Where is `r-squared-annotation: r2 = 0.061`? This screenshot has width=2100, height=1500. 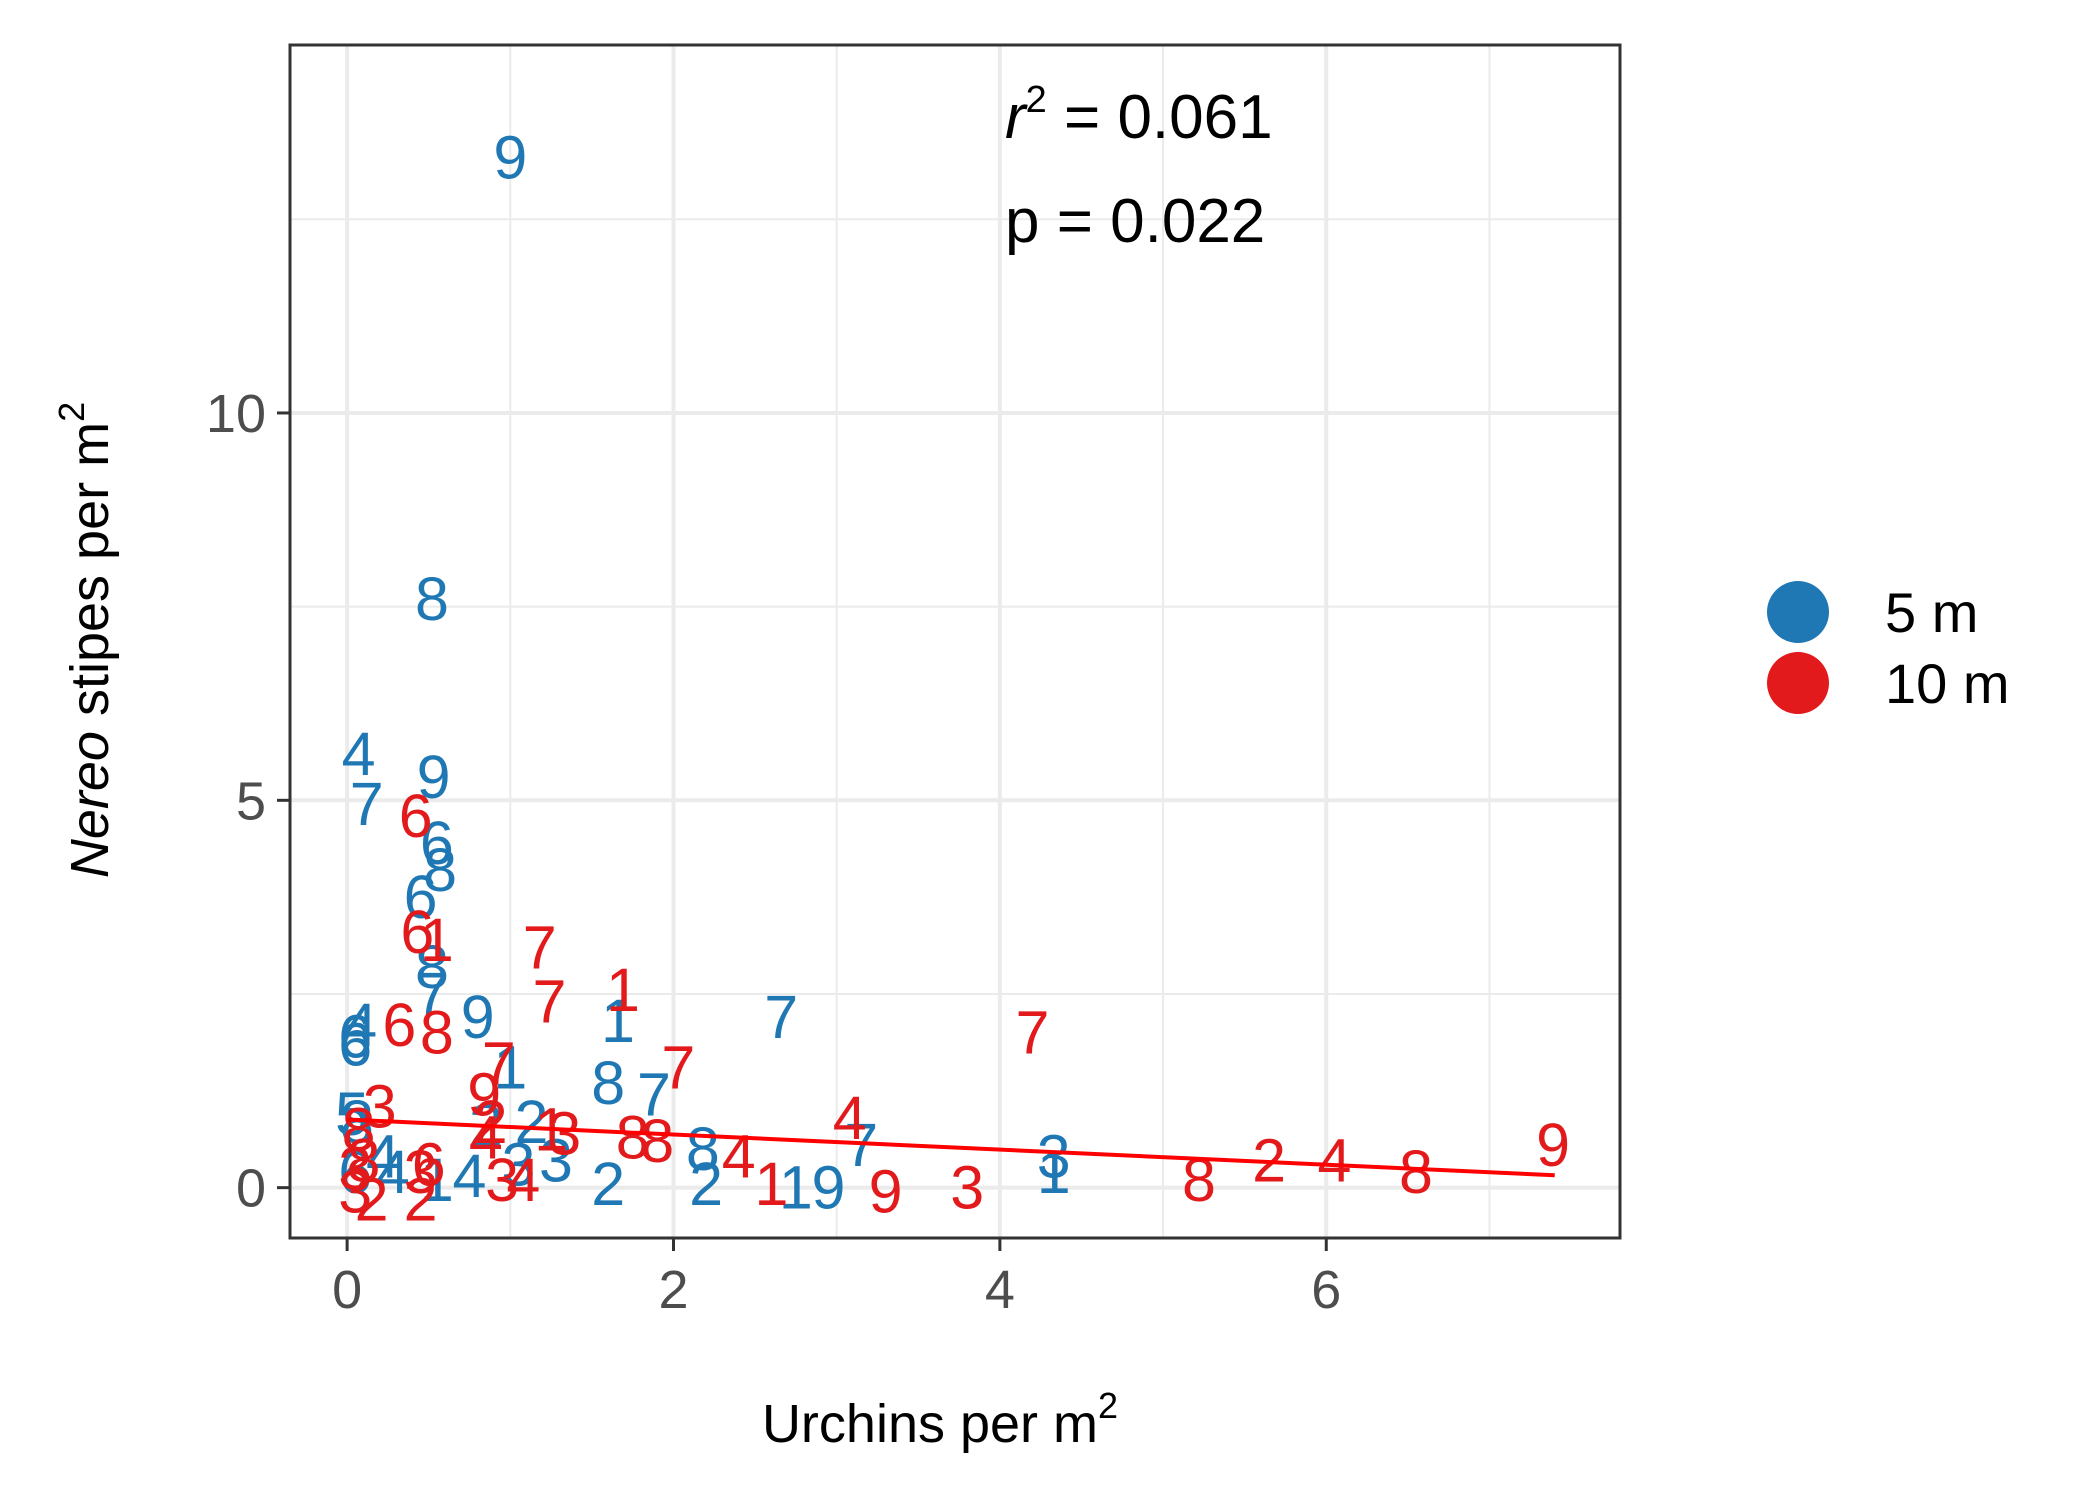
r-squared-annotation: r2 = 0.061 is located at coordinates (1139, 115).